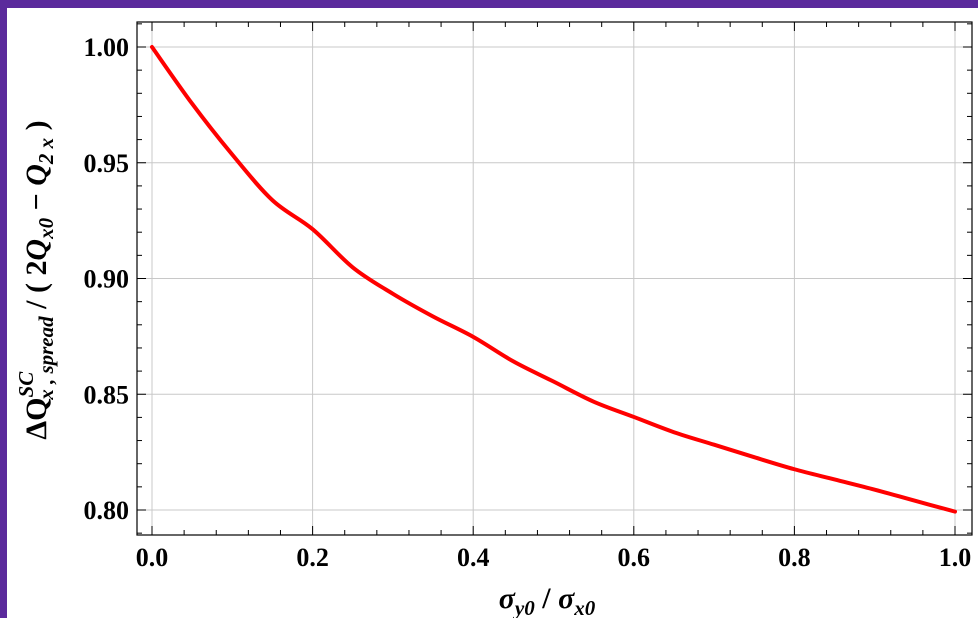 This screenshot has height=618, width=978. I want to click on axis-label-part: ΔQ, so click(36, 418).